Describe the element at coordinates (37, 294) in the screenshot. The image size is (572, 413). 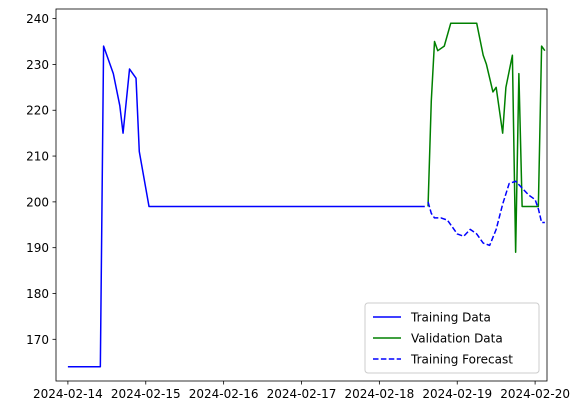
I see `y-tick-label: 180` at that location.